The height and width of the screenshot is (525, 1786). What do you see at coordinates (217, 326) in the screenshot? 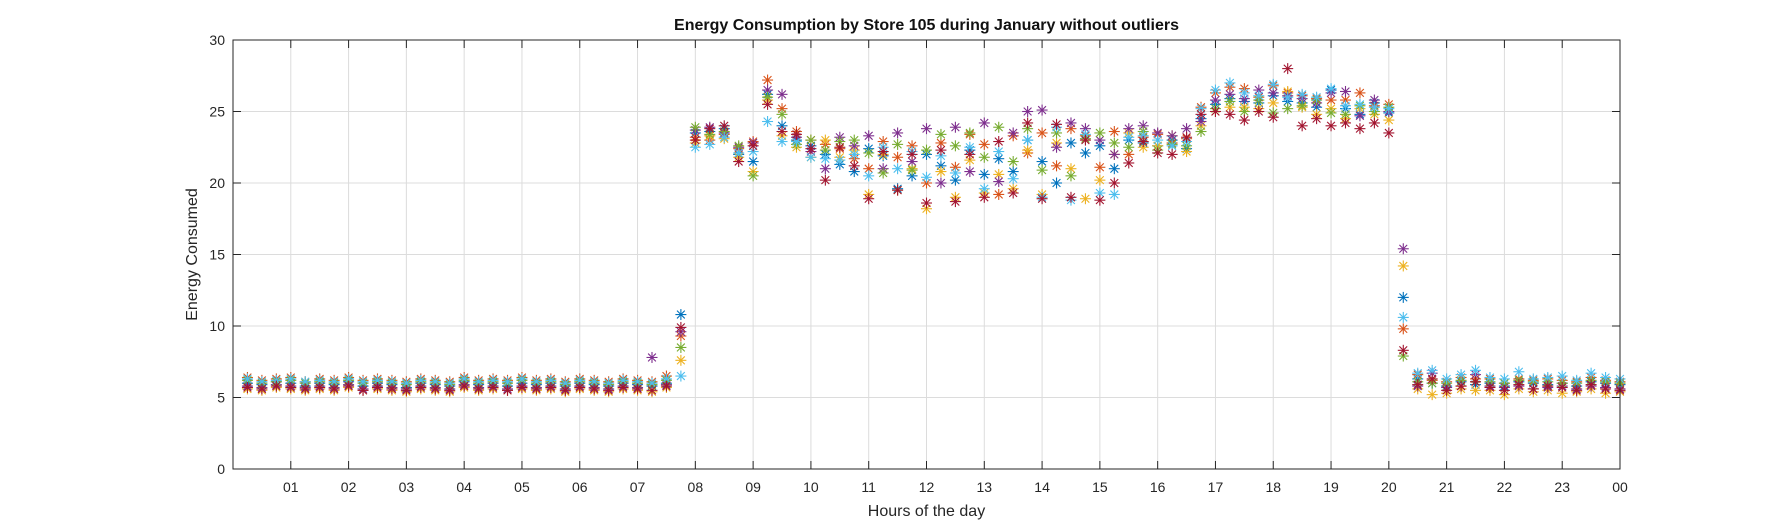
I see `y-tick-label: 10` at bounding box center [217, 326].